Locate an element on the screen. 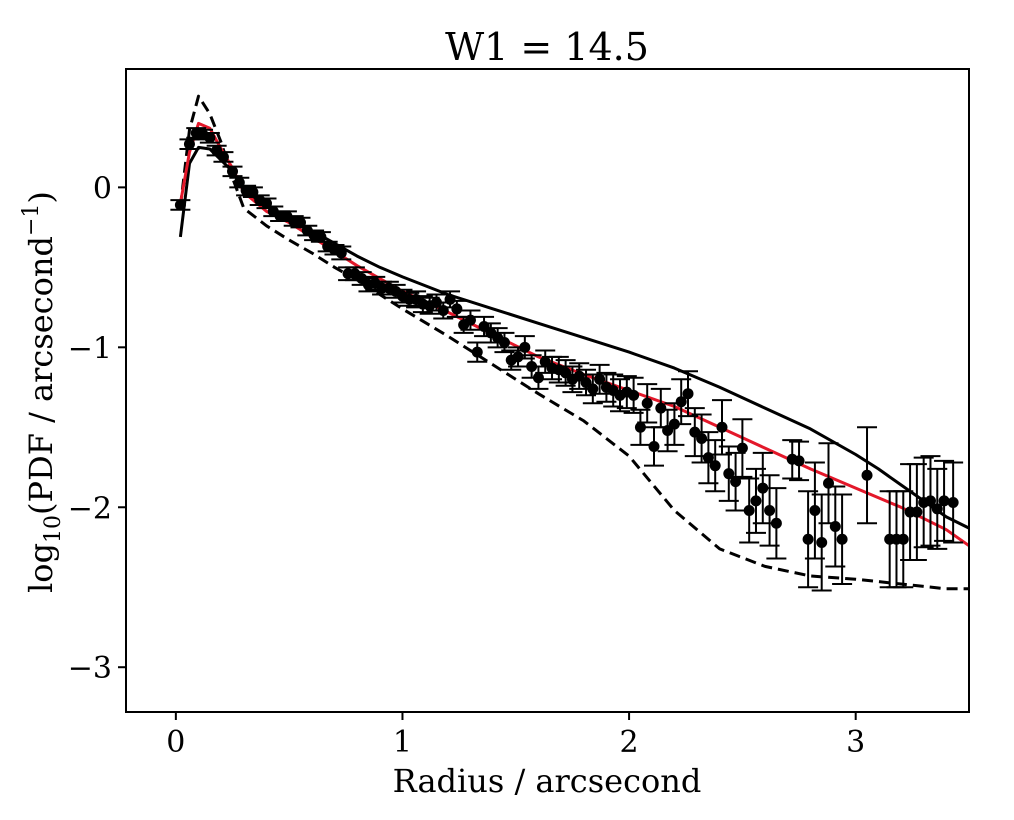 This screenshot has width=1014, height=820. x-tick-label: 0 is located at coordinates (175, 742).